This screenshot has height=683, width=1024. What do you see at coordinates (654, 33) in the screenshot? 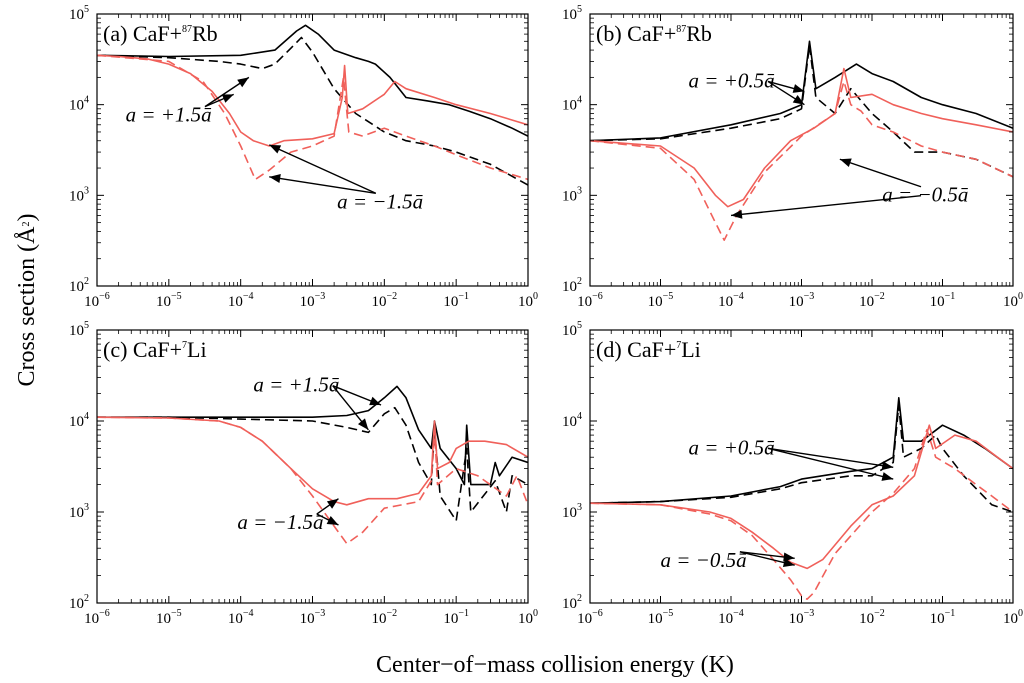
I see `panel-label: (b) CaF+87Rb` at bounding box center [654, 33].